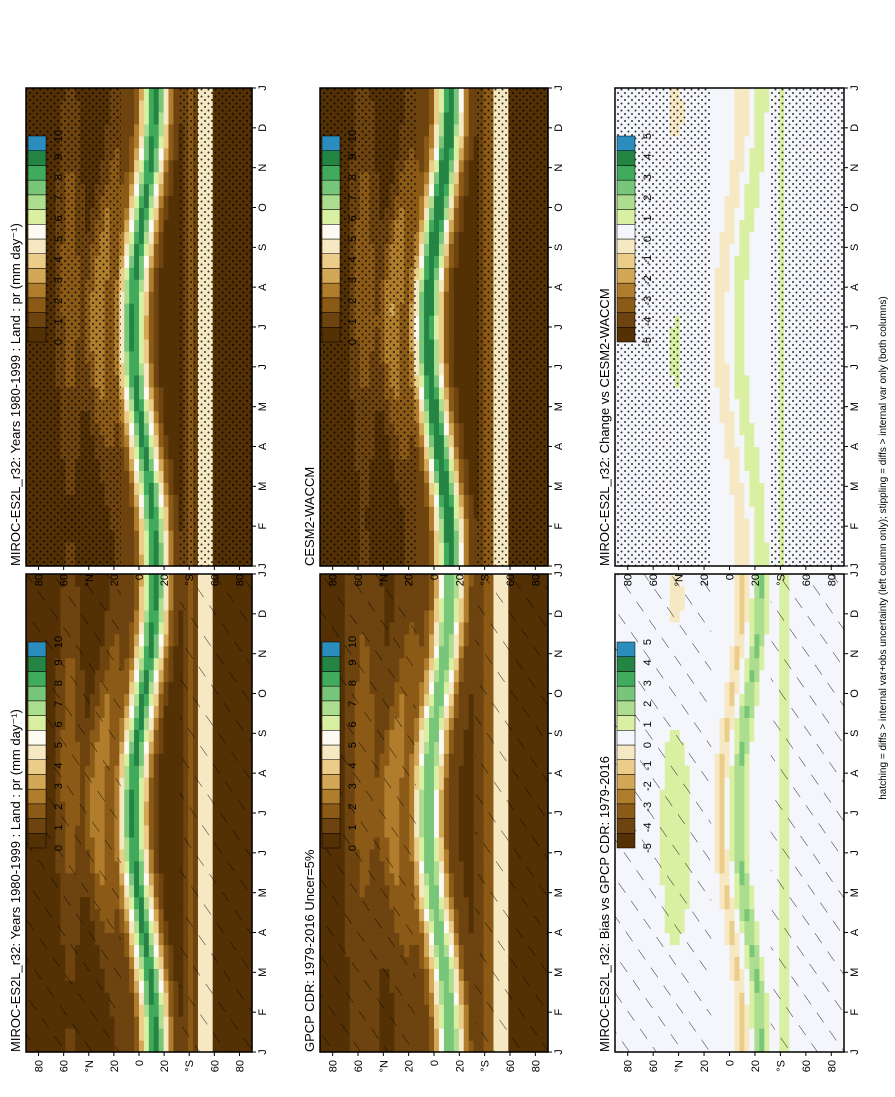 The width and height of the screenshot is (895, 1097). What do you see at coordinates (37, 290) in the screenshot?
I see `colorbar-swatch` at bounding box center [37, 290].